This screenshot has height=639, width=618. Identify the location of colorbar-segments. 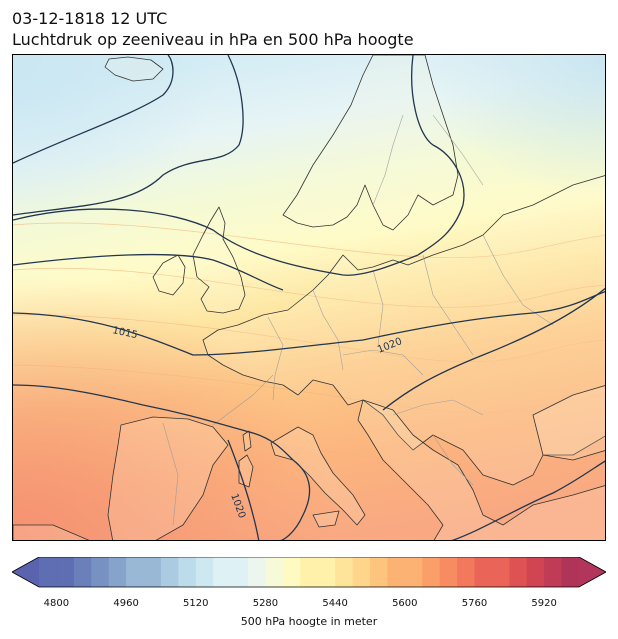
(309, 572).